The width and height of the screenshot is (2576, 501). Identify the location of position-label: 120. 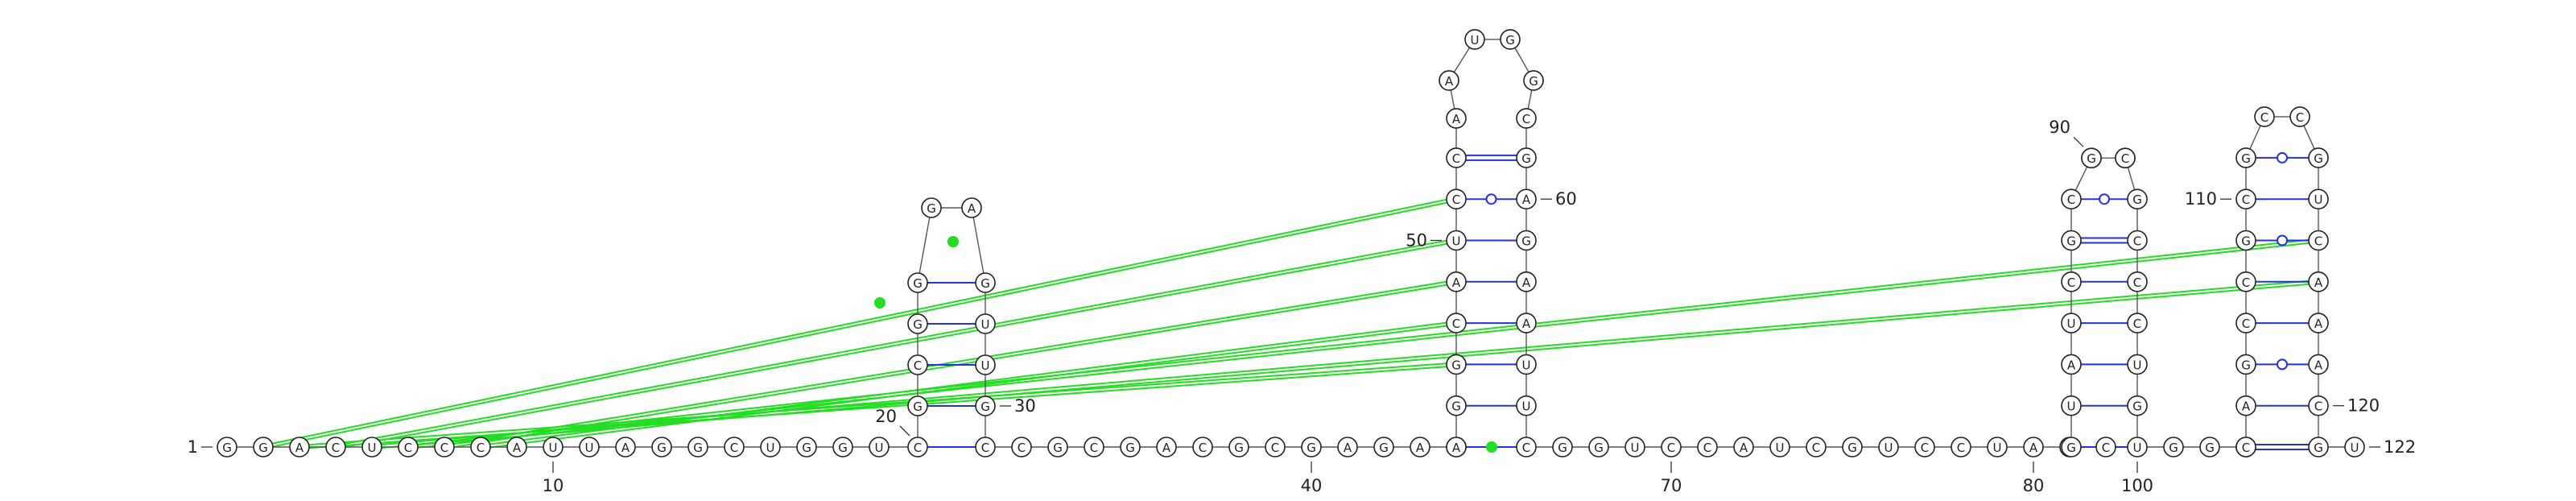
(2363, 406).